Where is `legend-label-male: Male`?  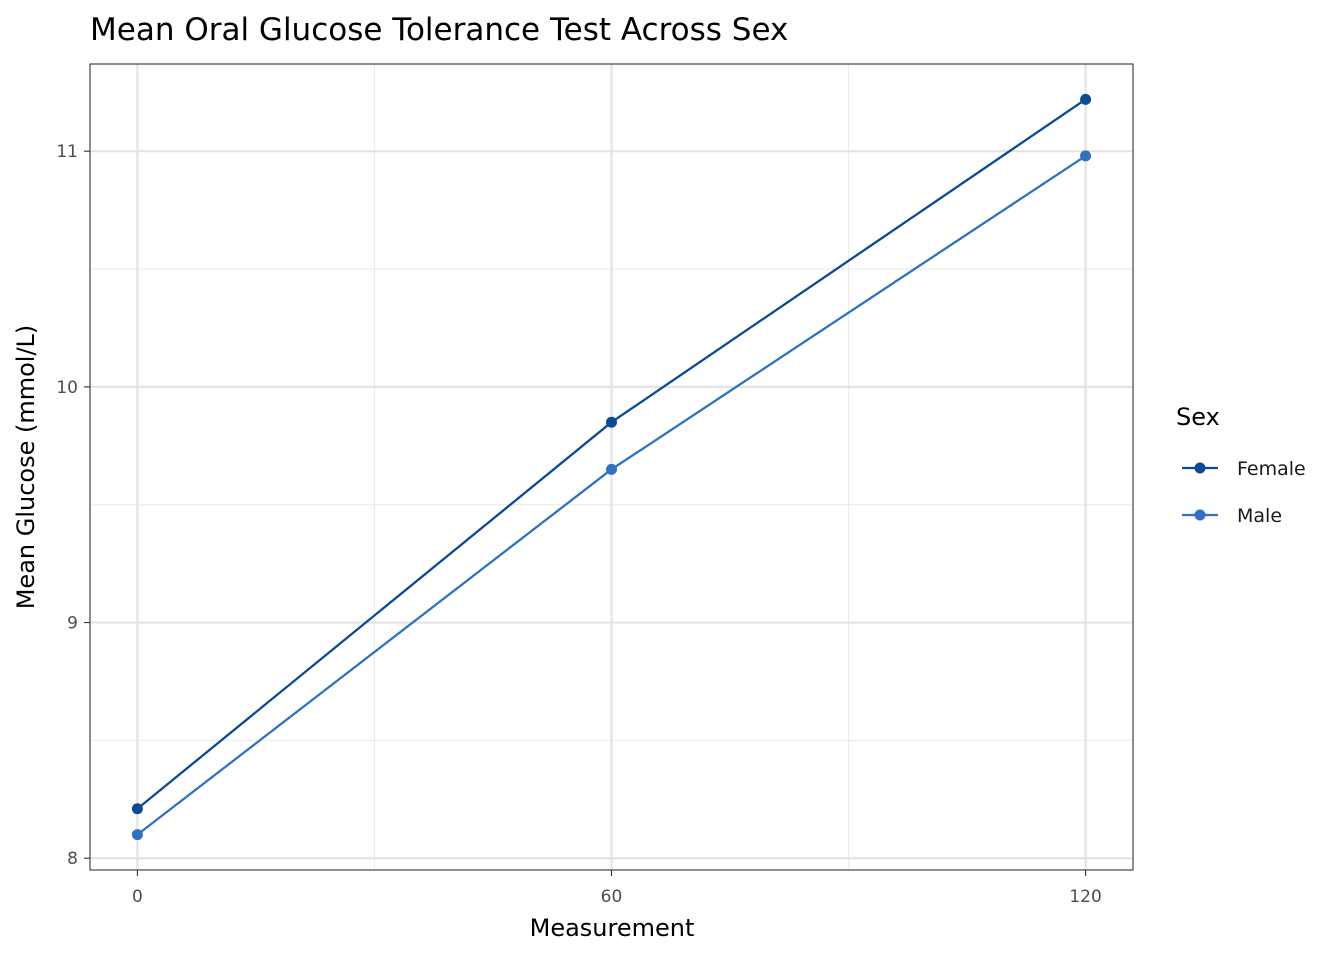
legend-label-male: Male is located at coordinates (1259, 516).